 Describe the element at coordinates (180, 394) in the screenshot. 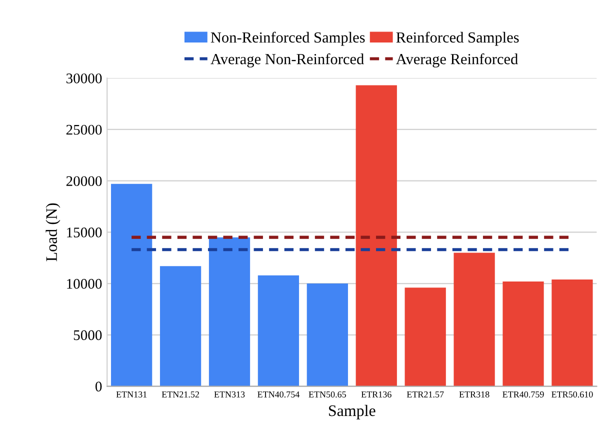

I see `x-tick-label: ETN21.52` at that location.